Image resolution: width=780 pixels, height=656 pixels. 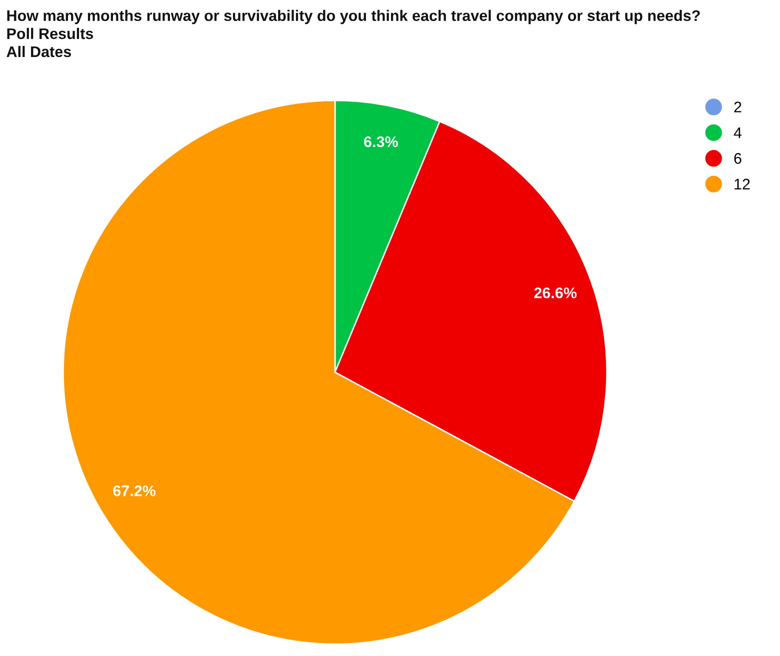 I want to click on data-label: 67.2%, so click(x=134, y=490).